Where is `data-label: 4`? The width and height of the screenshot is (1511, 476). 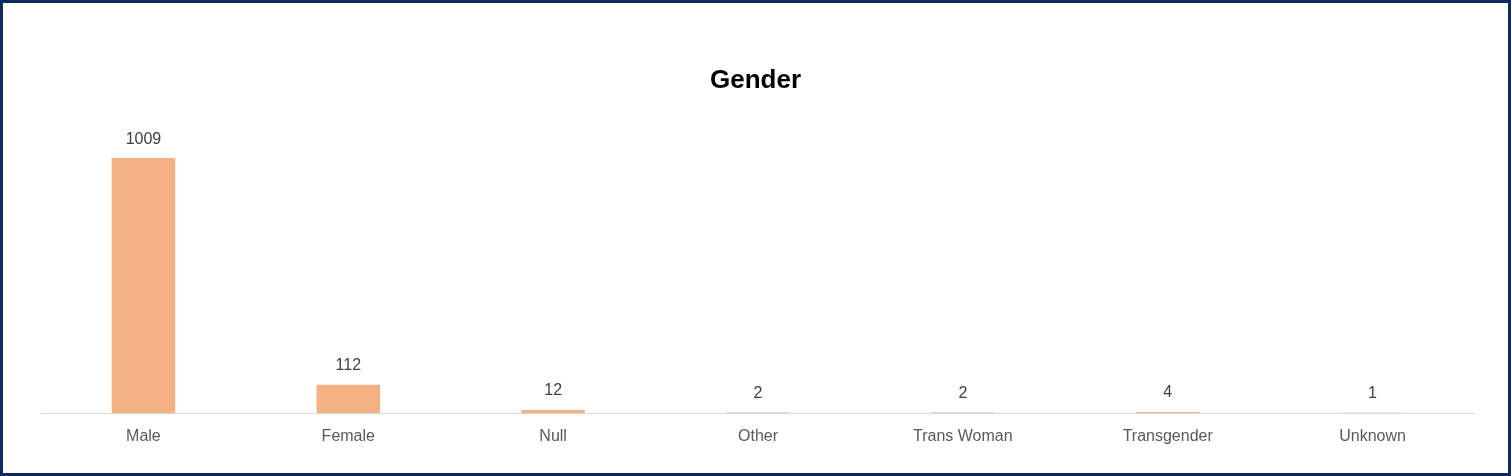
data-label: 4 is located at coordinates (1168, 392).